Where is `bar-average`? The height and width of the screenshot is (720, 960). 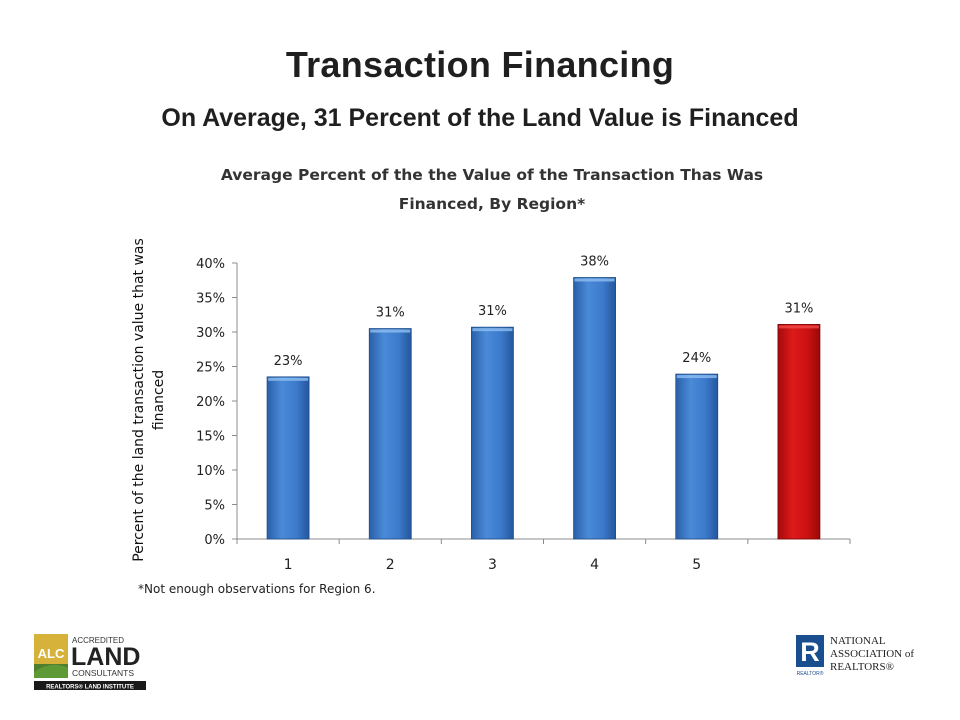 bar-average is located at coordinates (799, 432).